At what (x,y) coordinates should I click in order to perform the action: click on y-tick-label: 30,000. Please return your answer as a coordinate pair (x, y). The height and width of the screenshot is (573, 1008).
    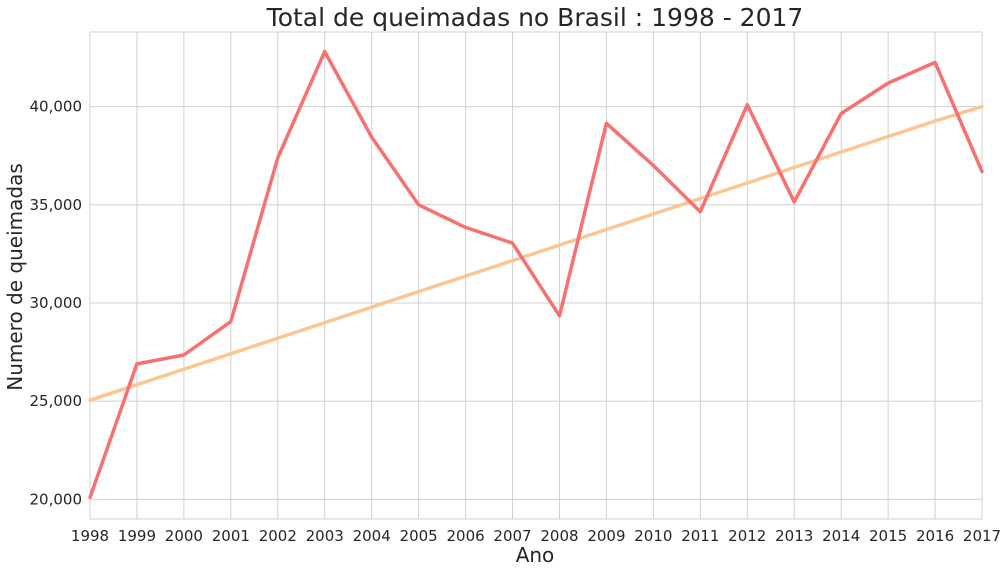
    Looking at the image, I should click on (56, 303).